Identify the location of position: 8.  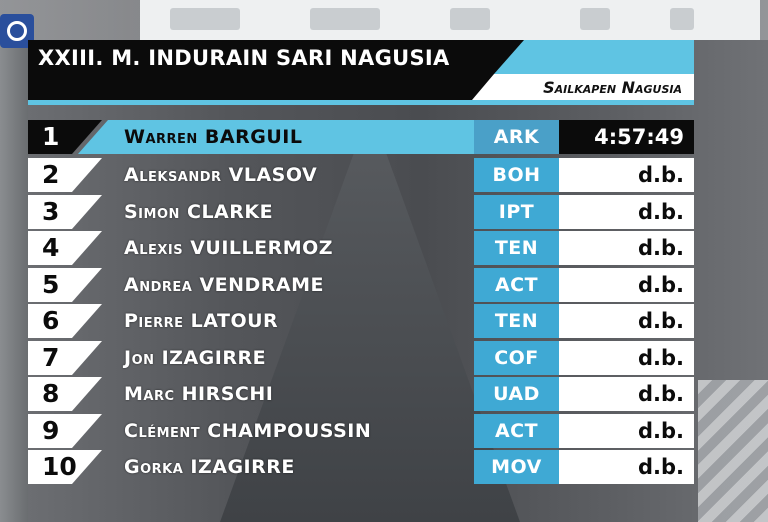
(65, 394).